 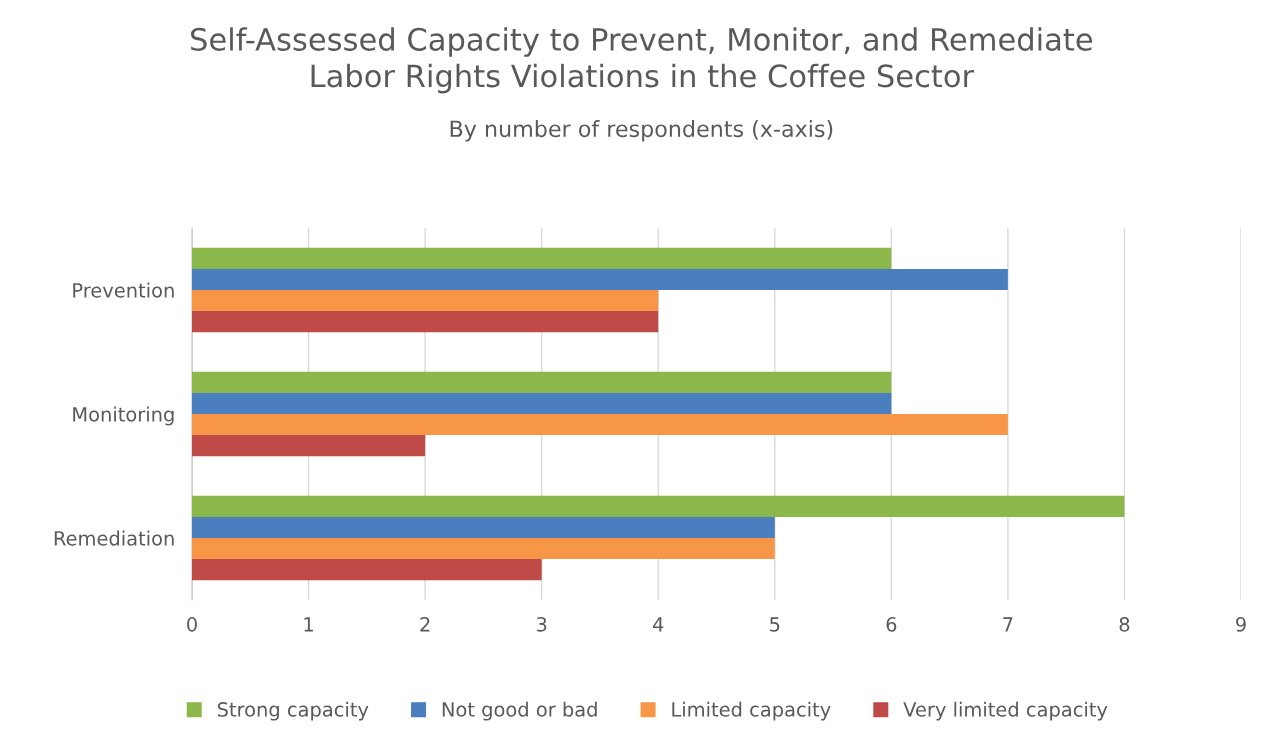 What do you see at coordinates (114, 538) in the screenshot?
I see `y-tick-label: Remediation` at bounding box center [114, 538].